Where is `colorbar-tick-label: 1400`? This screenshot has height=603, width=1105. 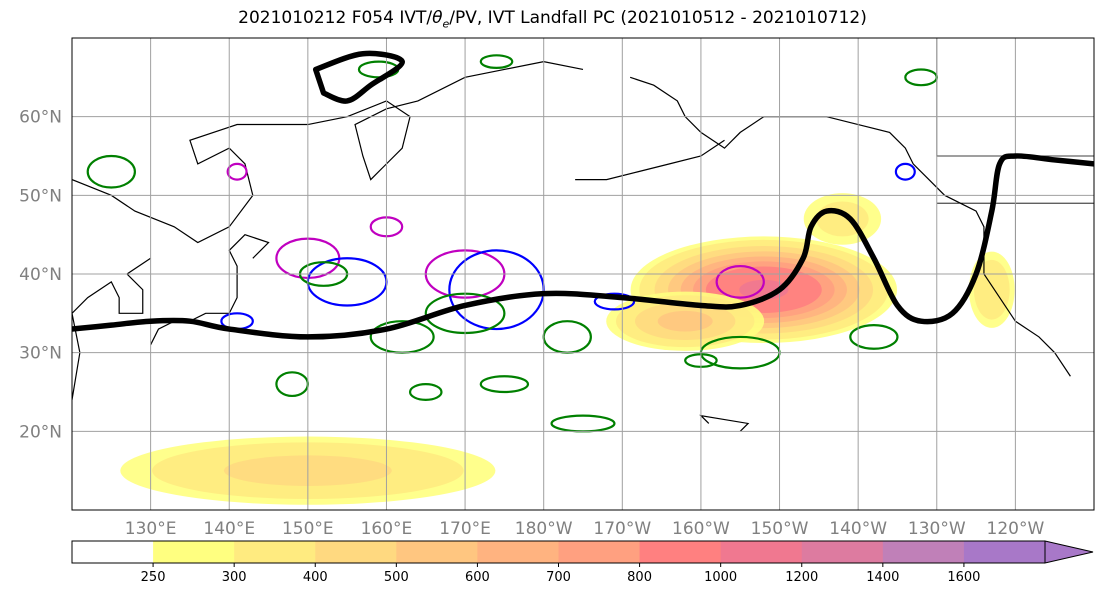 colorbar-tick-label: 1400 is located at coordinates (882, 577).